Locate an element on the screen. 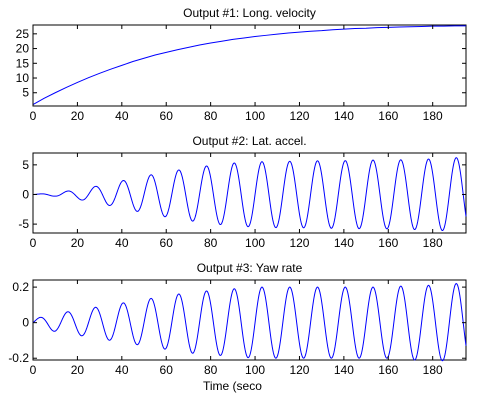  y-tick-label: 20 is located at coordinates (23, 49).